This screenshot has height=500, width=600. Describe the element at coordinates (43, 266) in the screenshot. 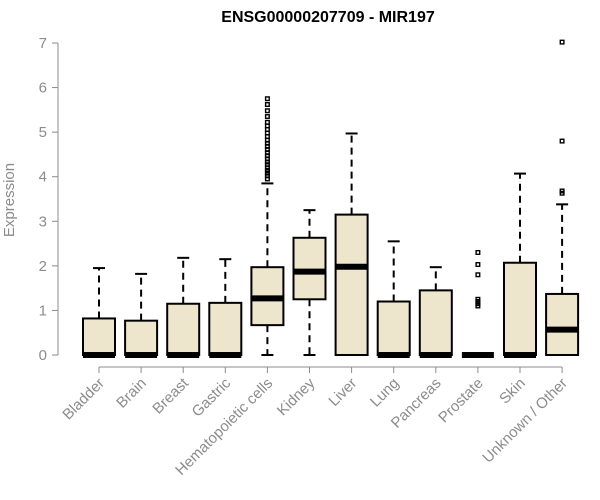

I see `y-tick-label: 2` at that location.